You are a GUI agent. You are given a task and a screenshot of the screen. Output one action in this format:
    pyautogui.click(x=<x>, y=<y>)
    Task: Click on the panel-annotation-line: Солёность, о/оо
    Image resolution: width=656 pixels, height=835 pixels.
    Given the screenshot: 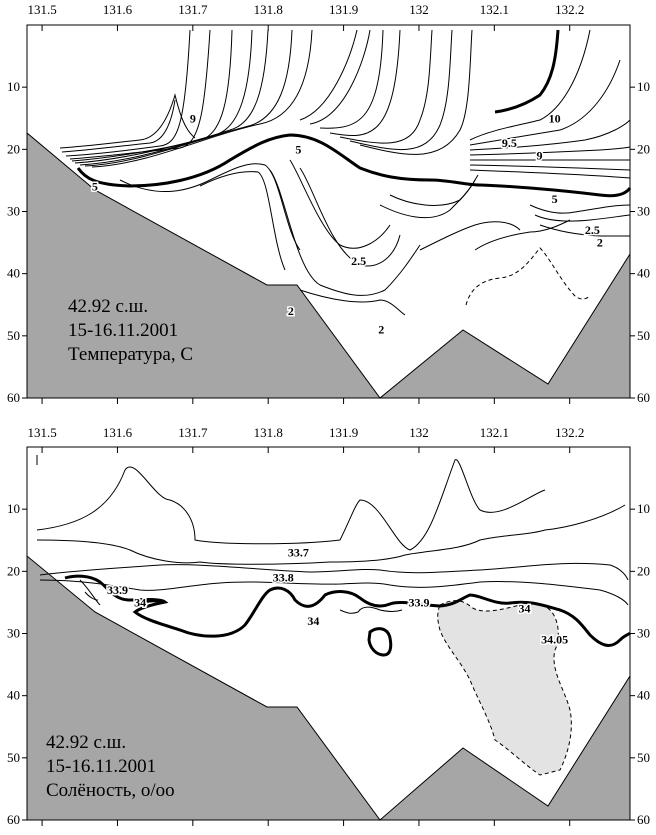 What is the action you would take?
    pyautogui.click(x=110, y=790)
    